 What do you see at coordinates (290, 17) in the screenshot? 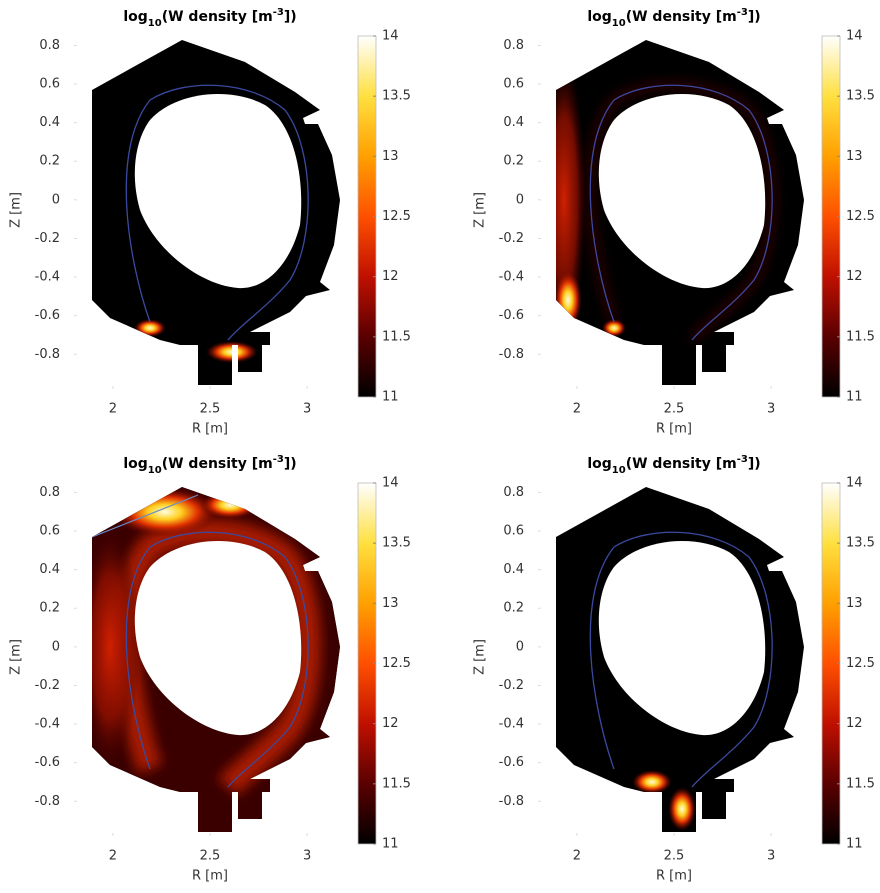
I see `title-part: ])` at bounding box center [290, 17].